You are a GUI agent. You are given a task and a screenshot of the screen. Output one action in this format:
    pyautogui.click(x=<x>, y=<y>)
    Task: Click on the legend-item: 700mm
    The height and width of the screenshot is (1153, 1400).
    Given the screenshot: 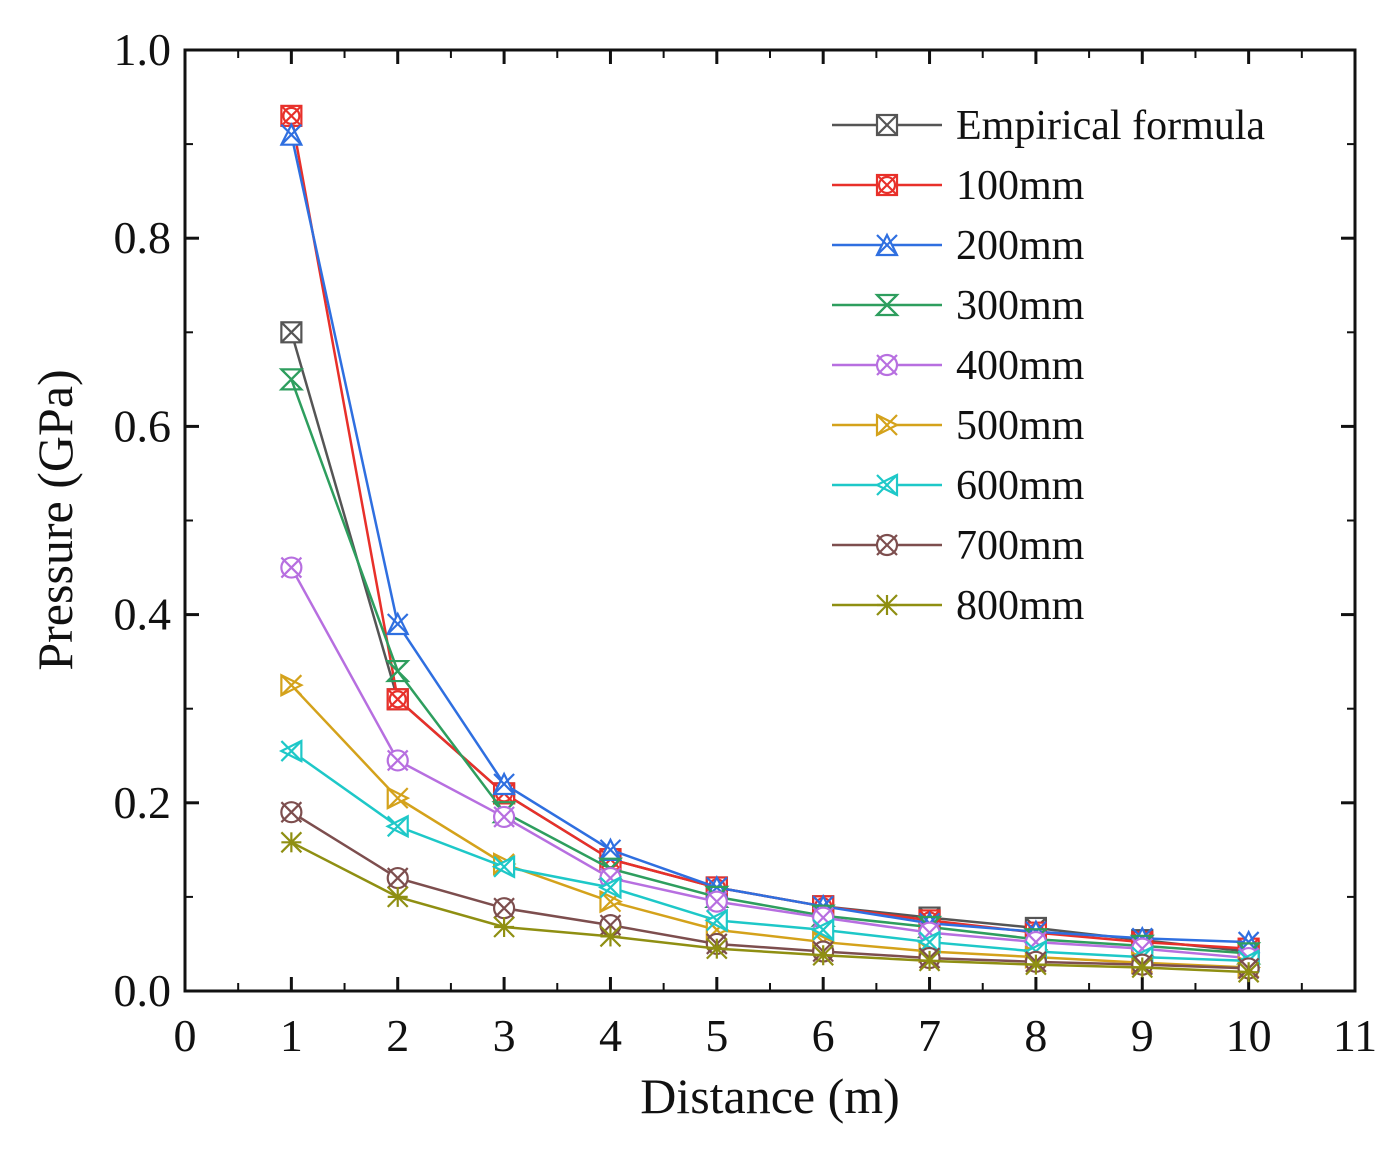 What is the action you would take?
    pyautogui.click(x=958, y=546)
    